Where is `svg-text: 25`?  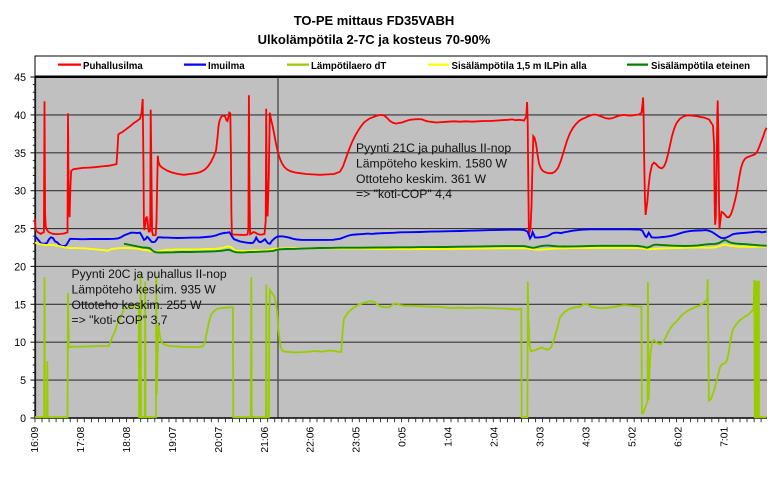 svg-text: 25 is located at coordinates (20, 230).